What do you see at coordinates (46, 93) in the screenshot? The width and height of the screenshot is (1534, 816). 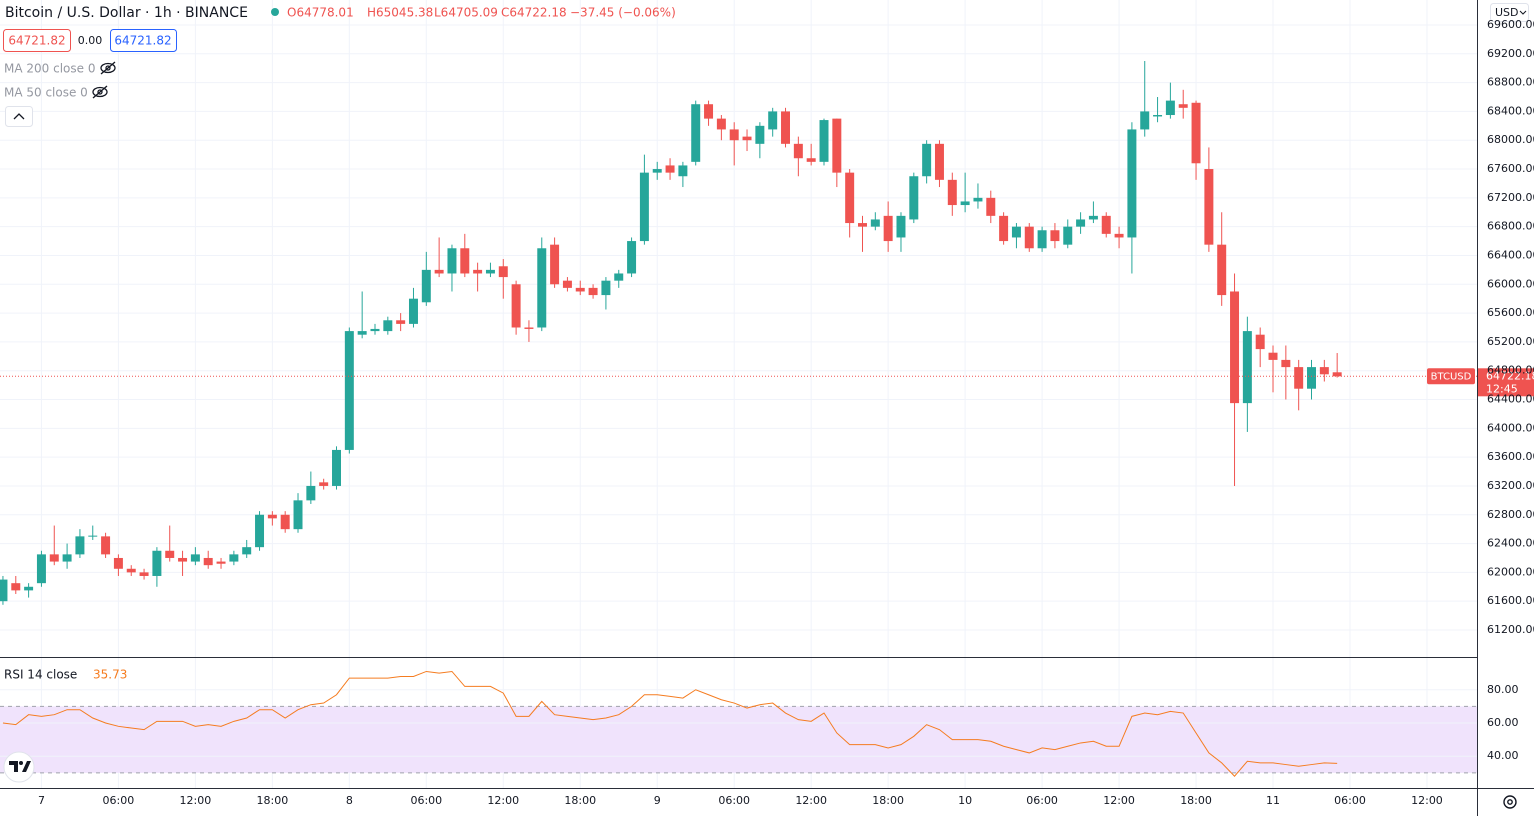 I see `indicator-legend: MA 50 close 0` at bounding box center [46, 93].